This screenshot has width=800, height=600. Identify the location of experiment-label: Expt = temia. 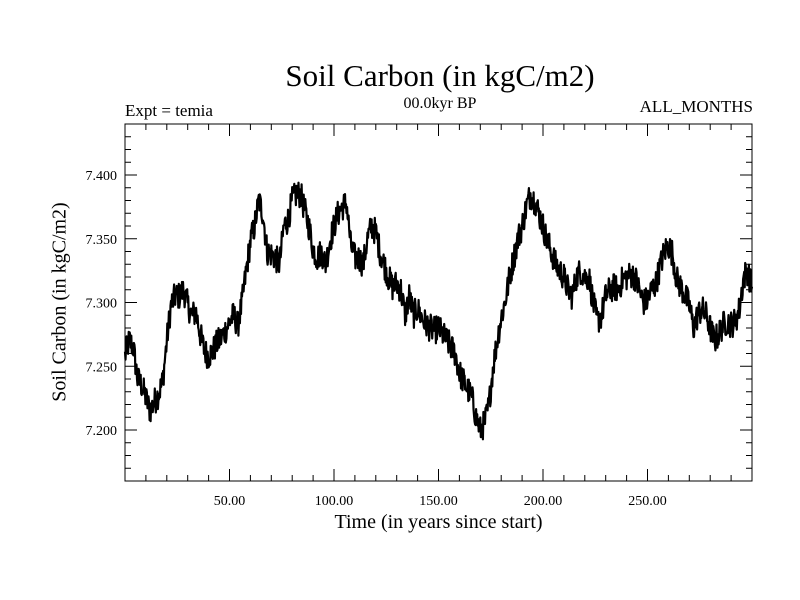
(169, 110).